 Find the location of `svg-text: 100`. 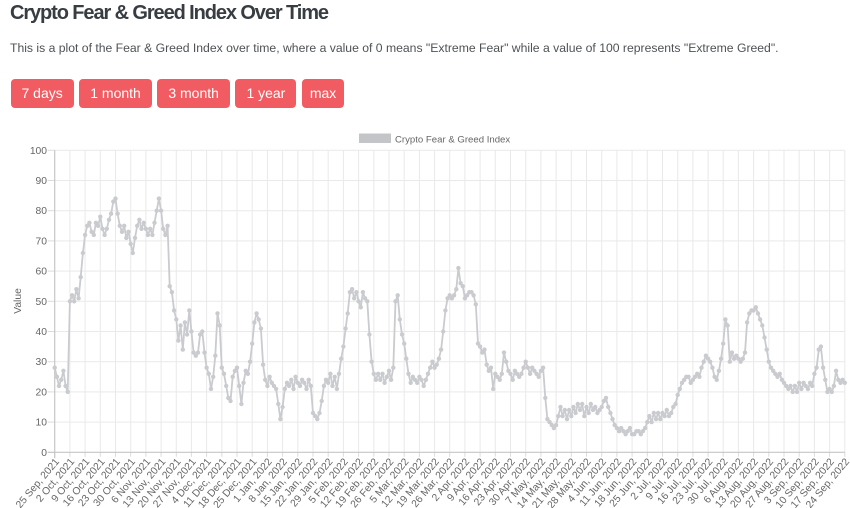

svg-text: 100 is located at coordinates (38, 151).